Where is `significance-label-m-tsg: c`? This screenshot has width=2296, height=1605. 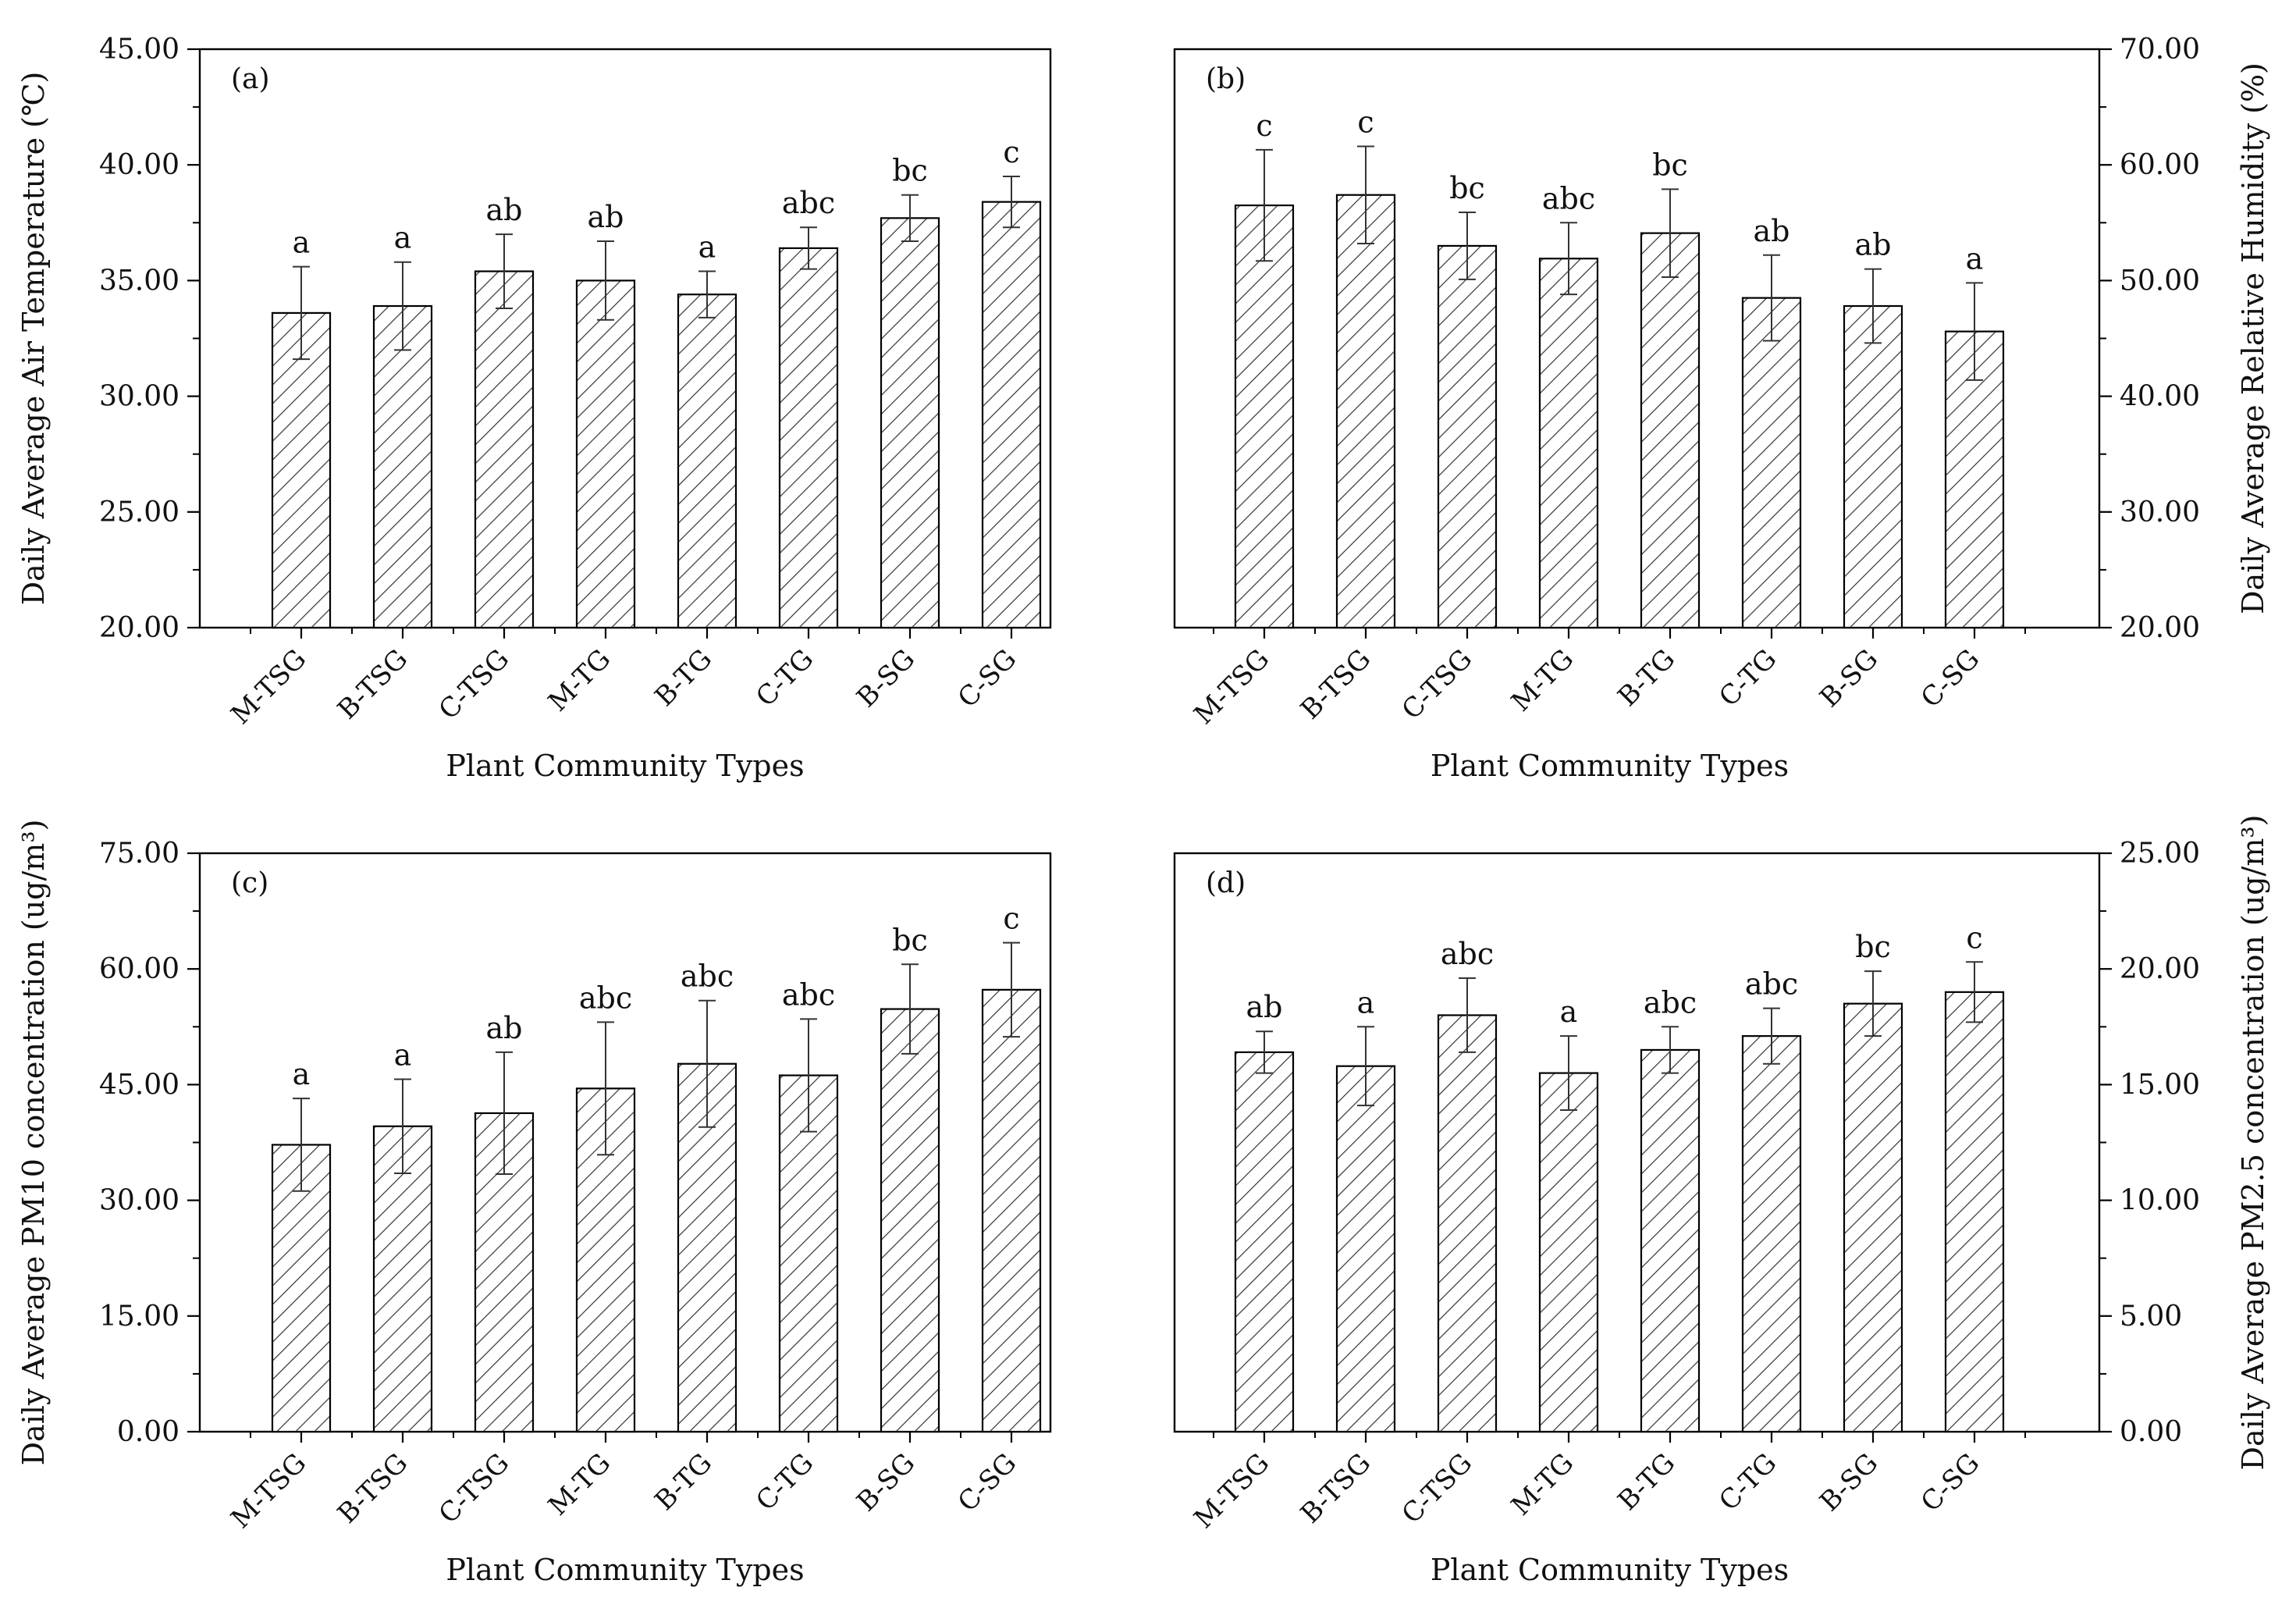
significance-label-m-tsg: c is located at coordinates (1264, 126).